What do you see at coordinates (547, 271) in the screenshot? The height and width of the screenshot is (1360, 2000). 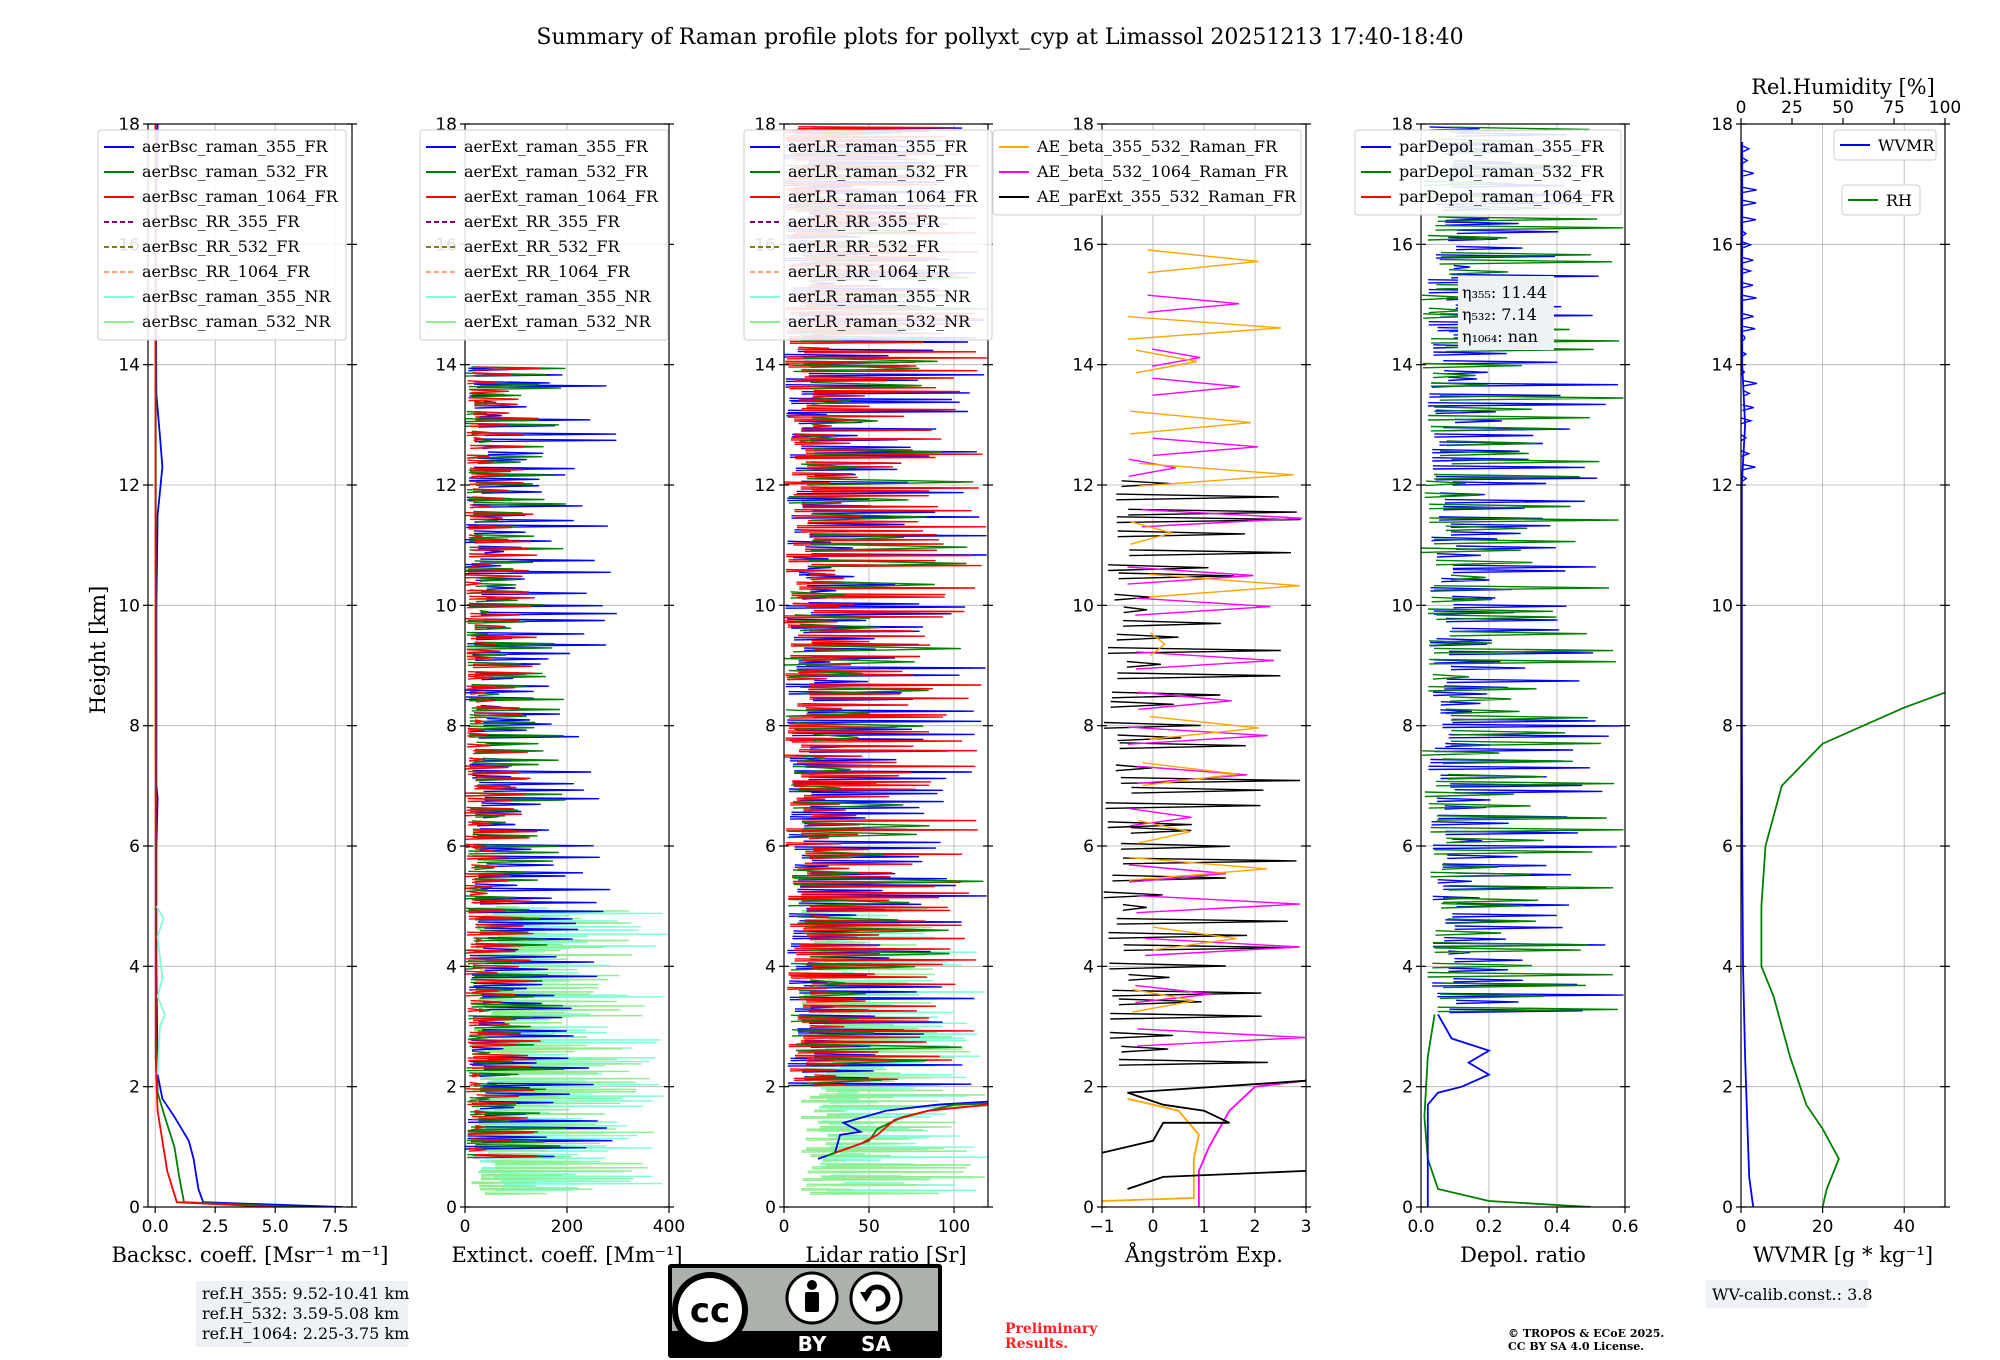 I see `legend-entry: aerExt_RR_1064_FR` at bounding box center [547, 271].